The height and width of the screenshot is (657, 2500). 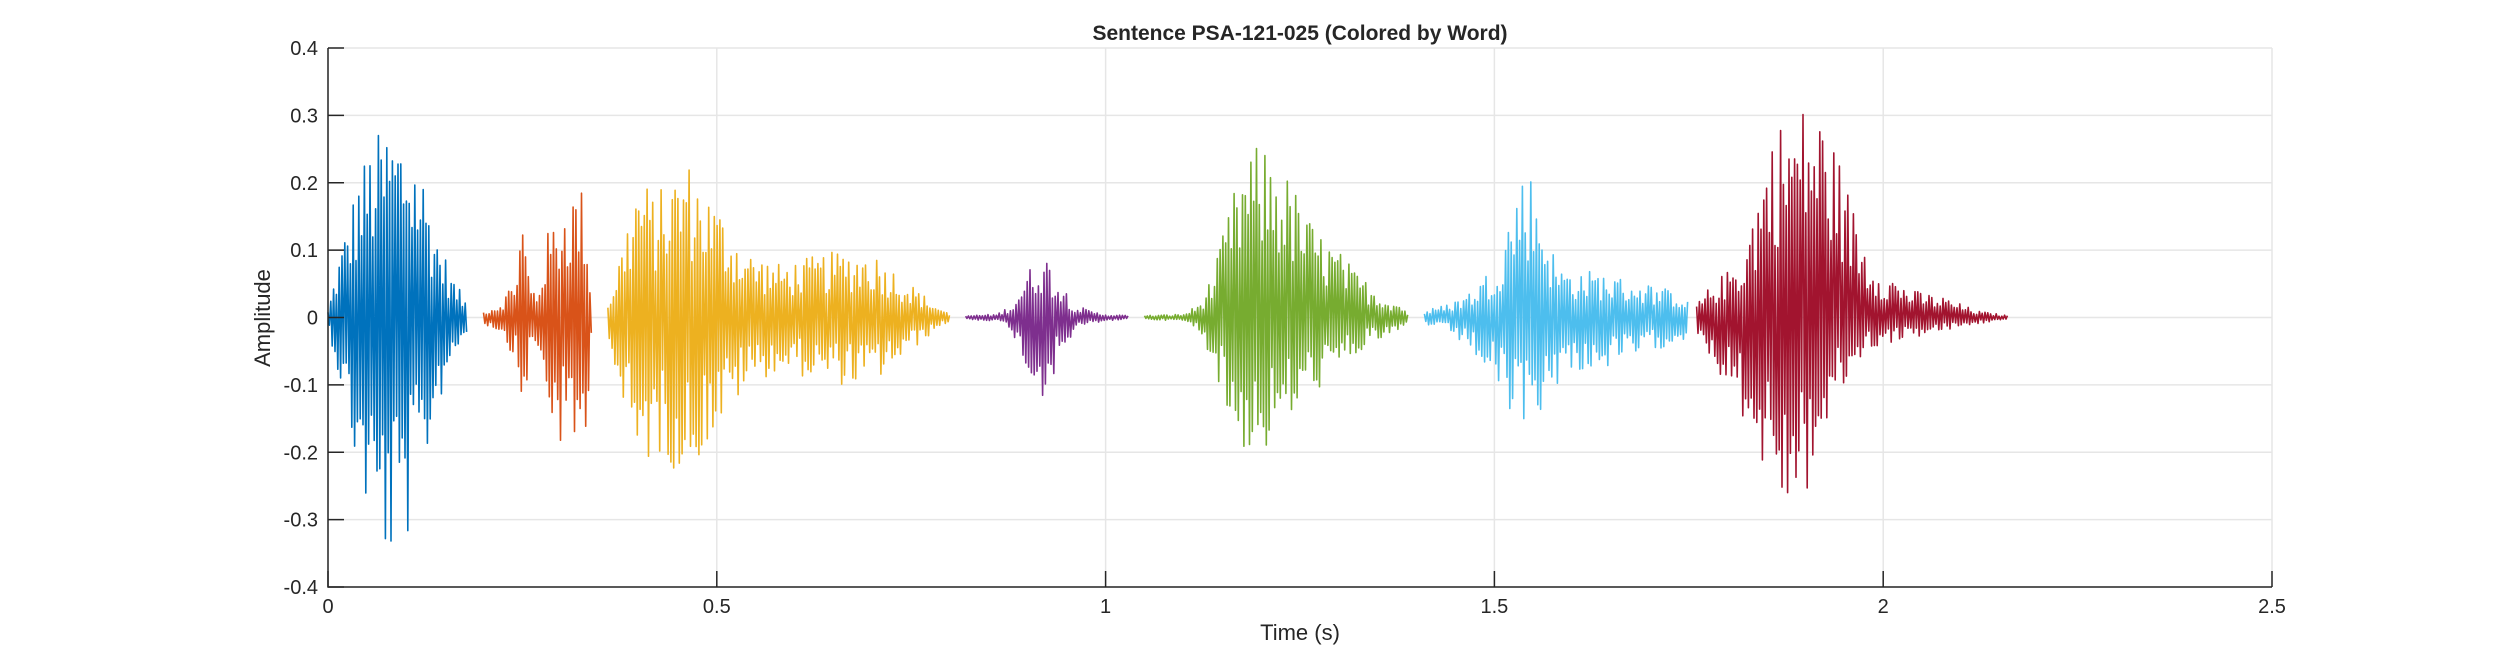 I want to click on x-axis-label: Time (s), so click(x=1300, y=632).